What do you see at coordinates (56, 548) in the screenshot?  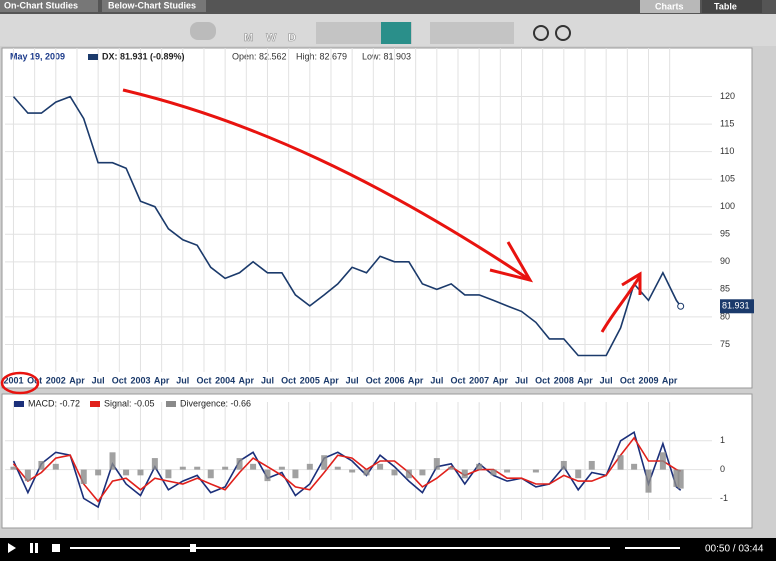 I see `stop-button` at bounding box center [56, 548].